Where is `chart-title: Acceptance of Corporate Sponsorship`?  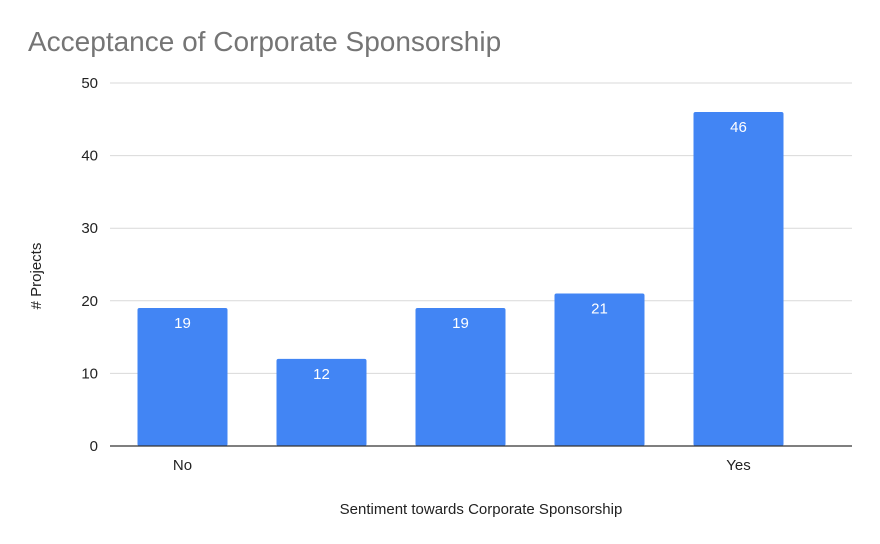 chart-title: Acceptance of Corporate Sponsorship is located at coordinates (265, 41).